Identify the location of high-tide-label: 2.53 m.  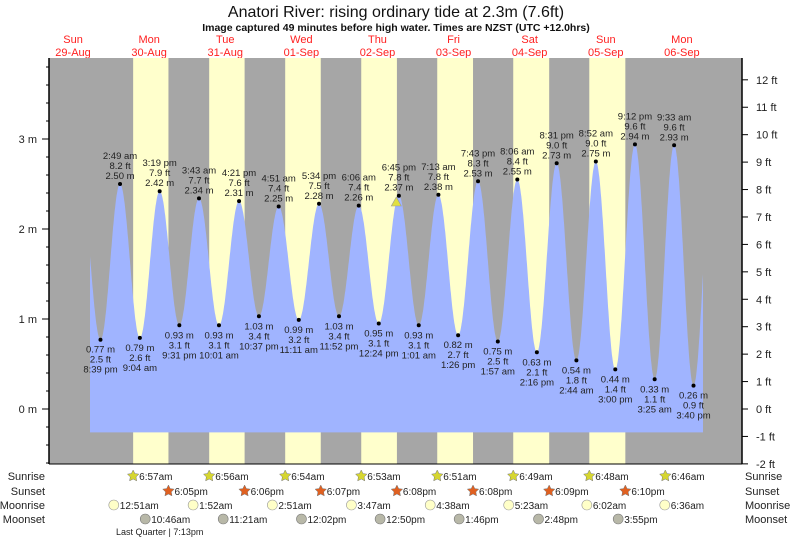
(478, 173).